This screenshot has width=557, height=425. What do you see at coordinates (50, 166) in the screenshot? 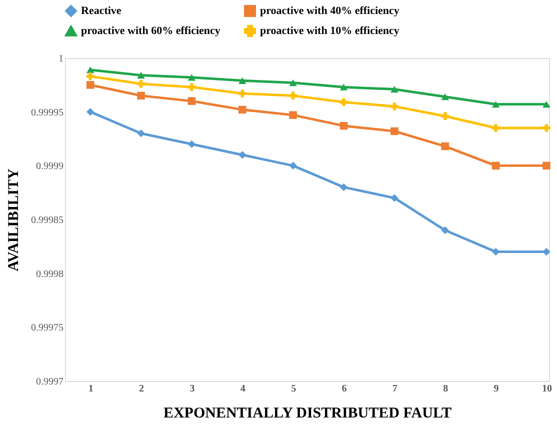
I see `y-tick-label: 0.9999` at bounding box center [50, 166].